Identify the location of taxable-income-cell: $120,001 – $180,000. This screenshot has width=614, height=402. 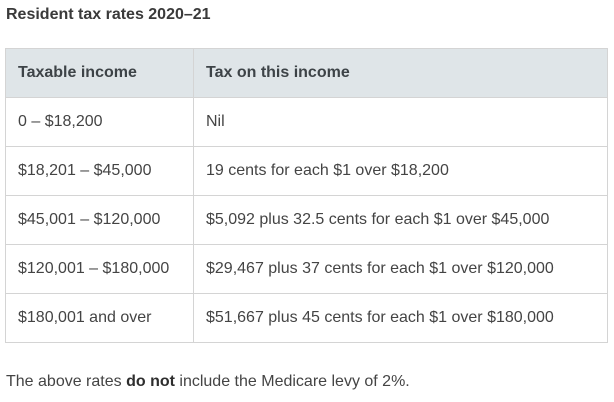
(99, 269).